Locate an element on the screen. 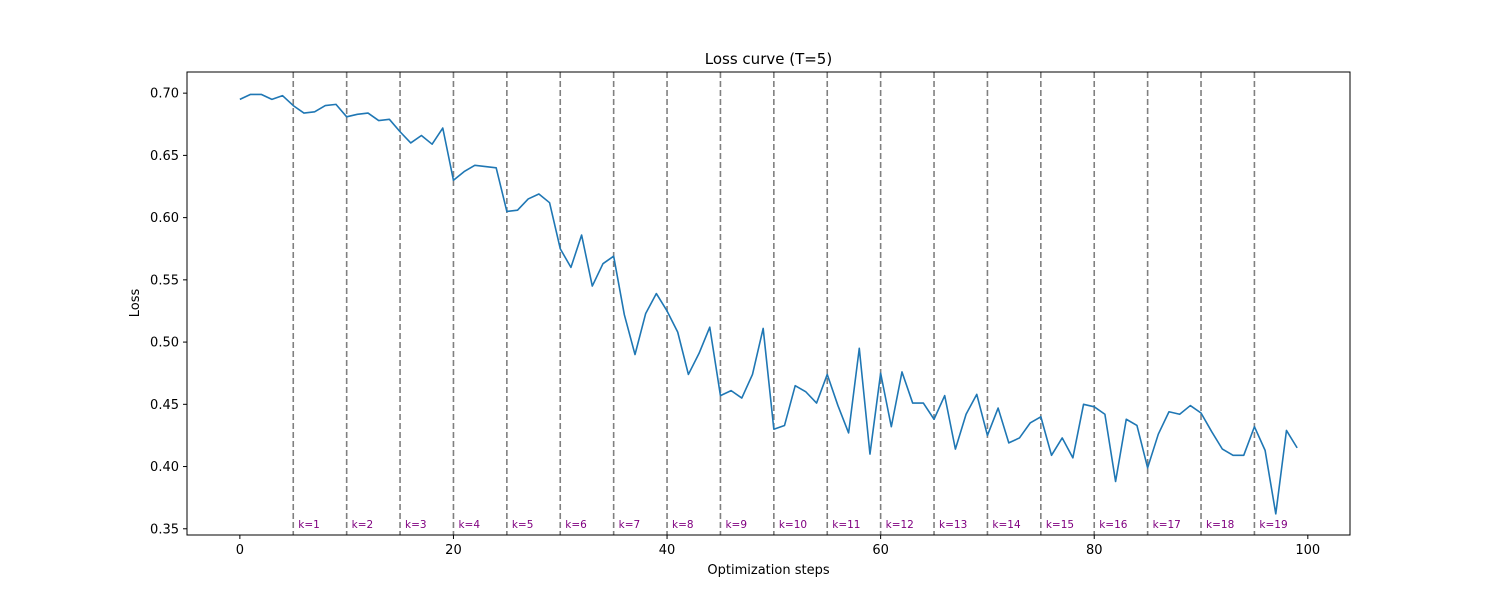  y-axis-label: Loss is located at coordinates (135, 303).